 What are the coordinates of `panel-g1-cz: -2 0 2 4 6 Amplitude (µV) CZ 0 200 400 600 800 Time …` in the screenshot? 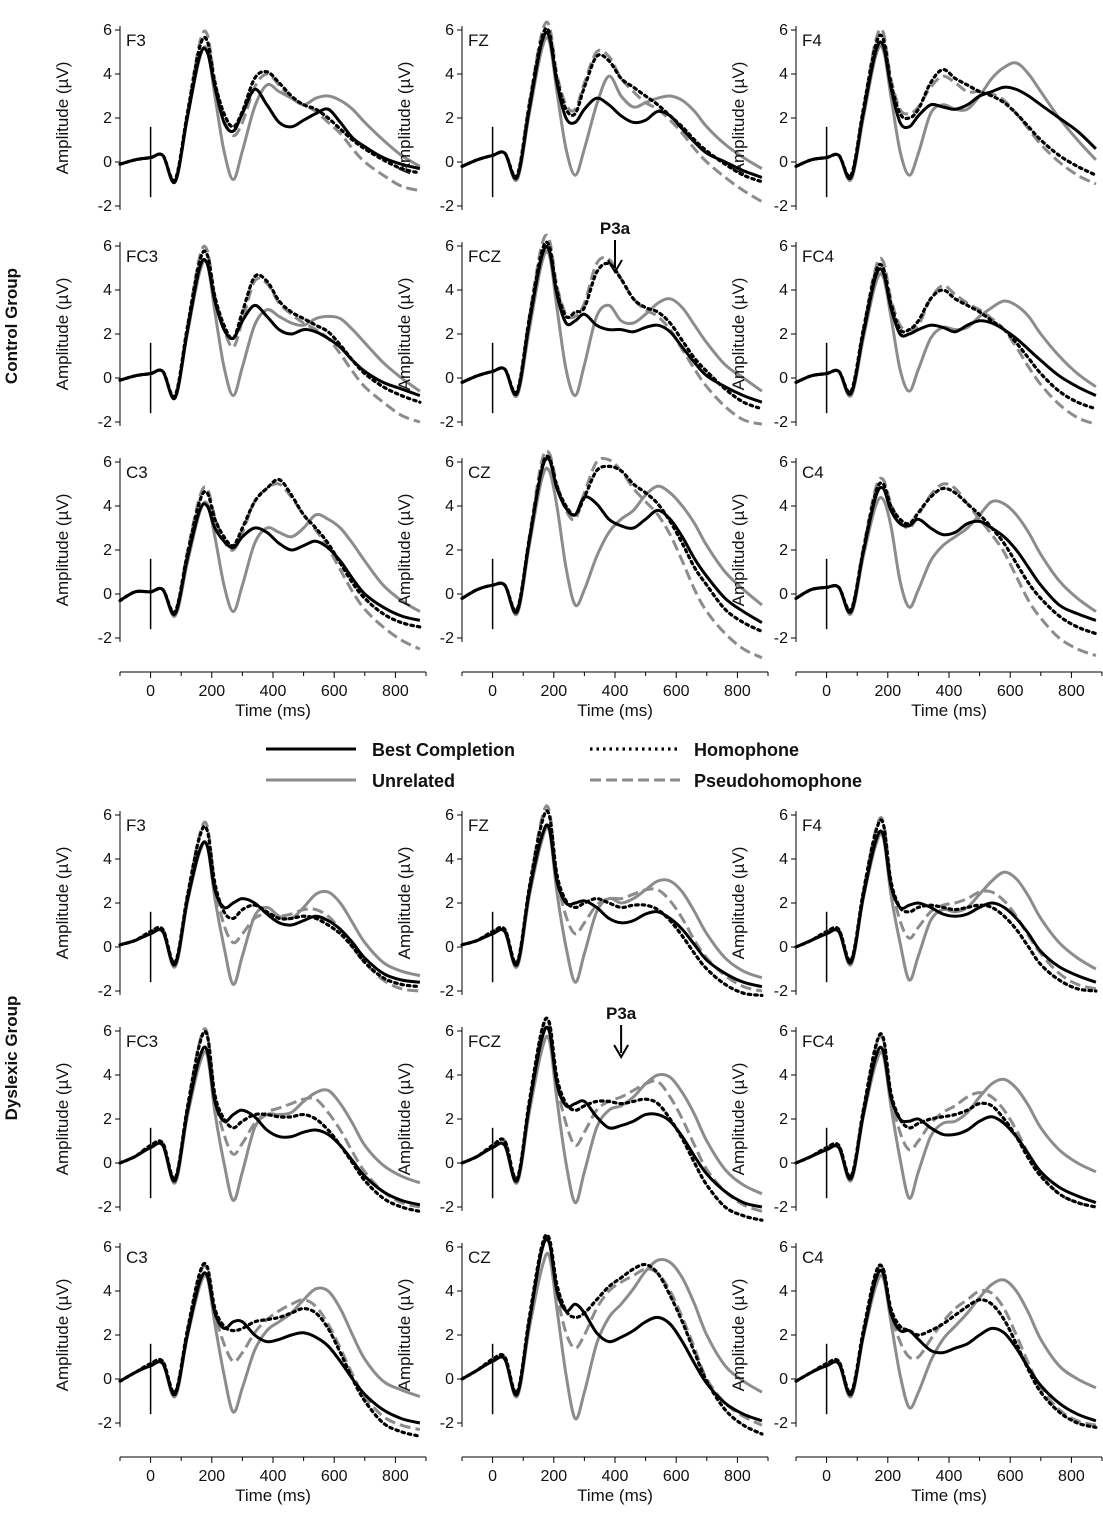 It's located at (582, 1369).